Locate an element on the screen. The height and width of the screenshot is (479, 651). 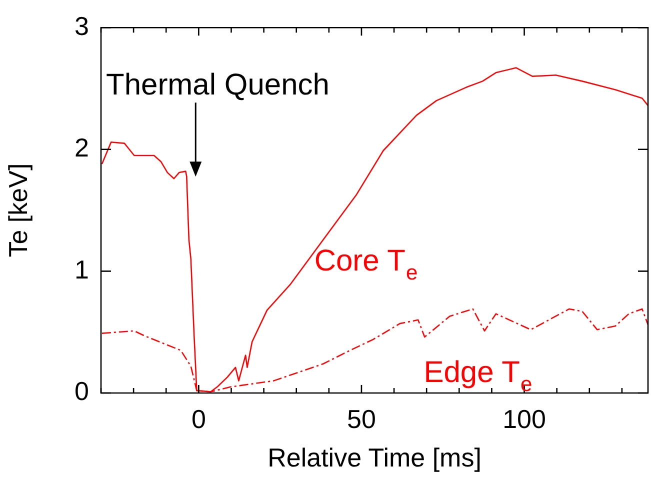
y-axis-title: Te [keV] is located at coordinates (17, 210).